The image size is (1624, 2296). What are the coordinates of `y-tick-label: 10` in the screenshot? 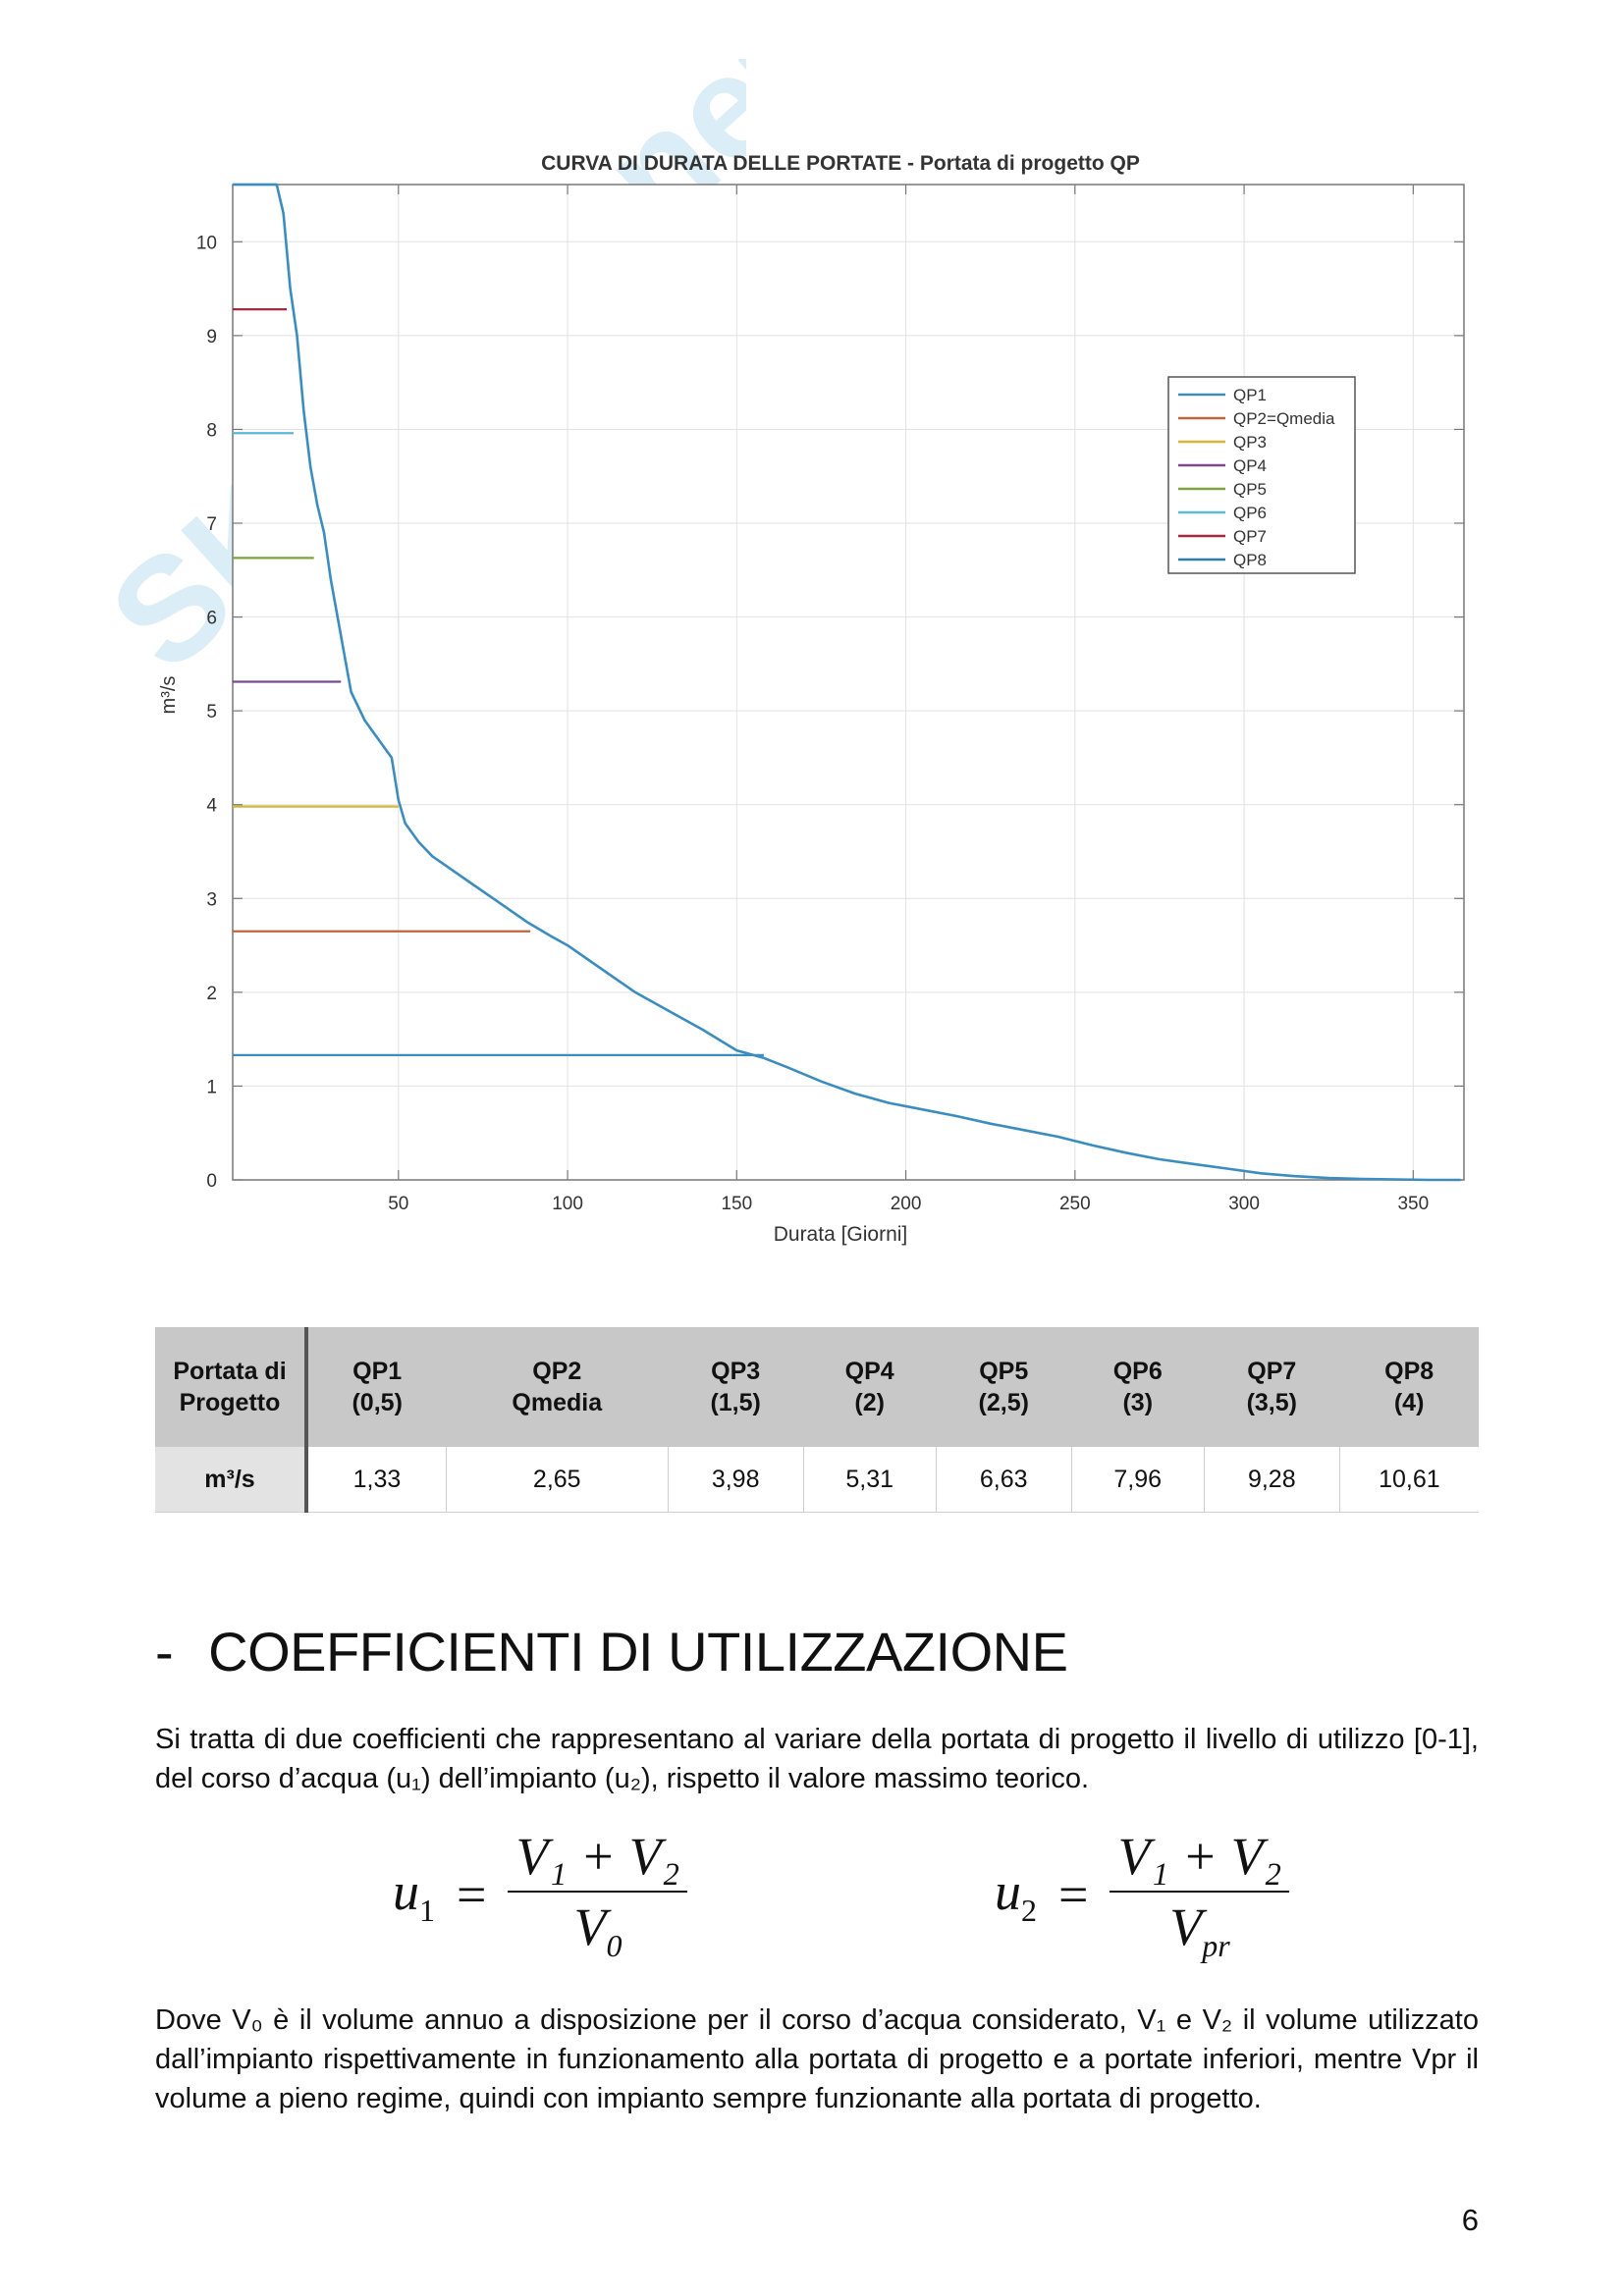 It's located at (206, 243).